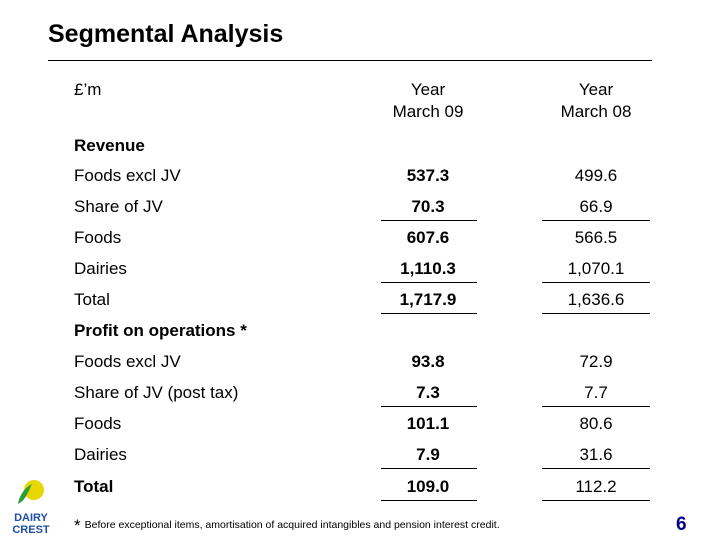  What do you see at coordinates (596, 454) in the screenshot?
I see `value-march-08: 31.6` at bounding box center [596, 454].